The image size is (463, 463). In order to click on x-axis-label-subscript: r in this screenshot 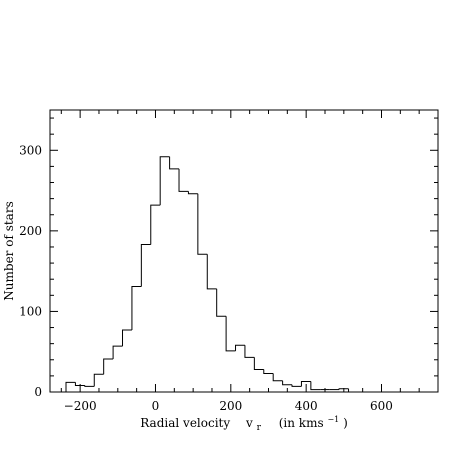, I will do `click(259, 428)`.